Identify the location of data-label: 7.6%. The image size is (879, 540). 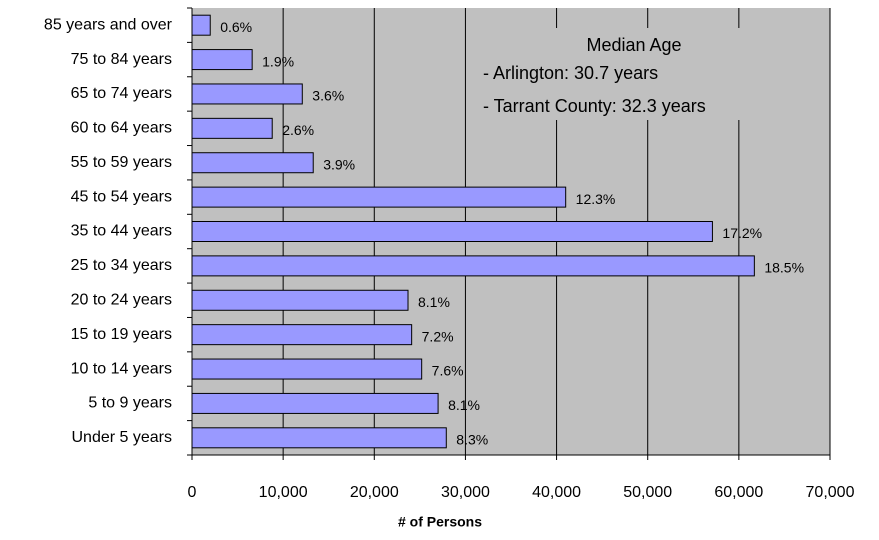
(448, 371).